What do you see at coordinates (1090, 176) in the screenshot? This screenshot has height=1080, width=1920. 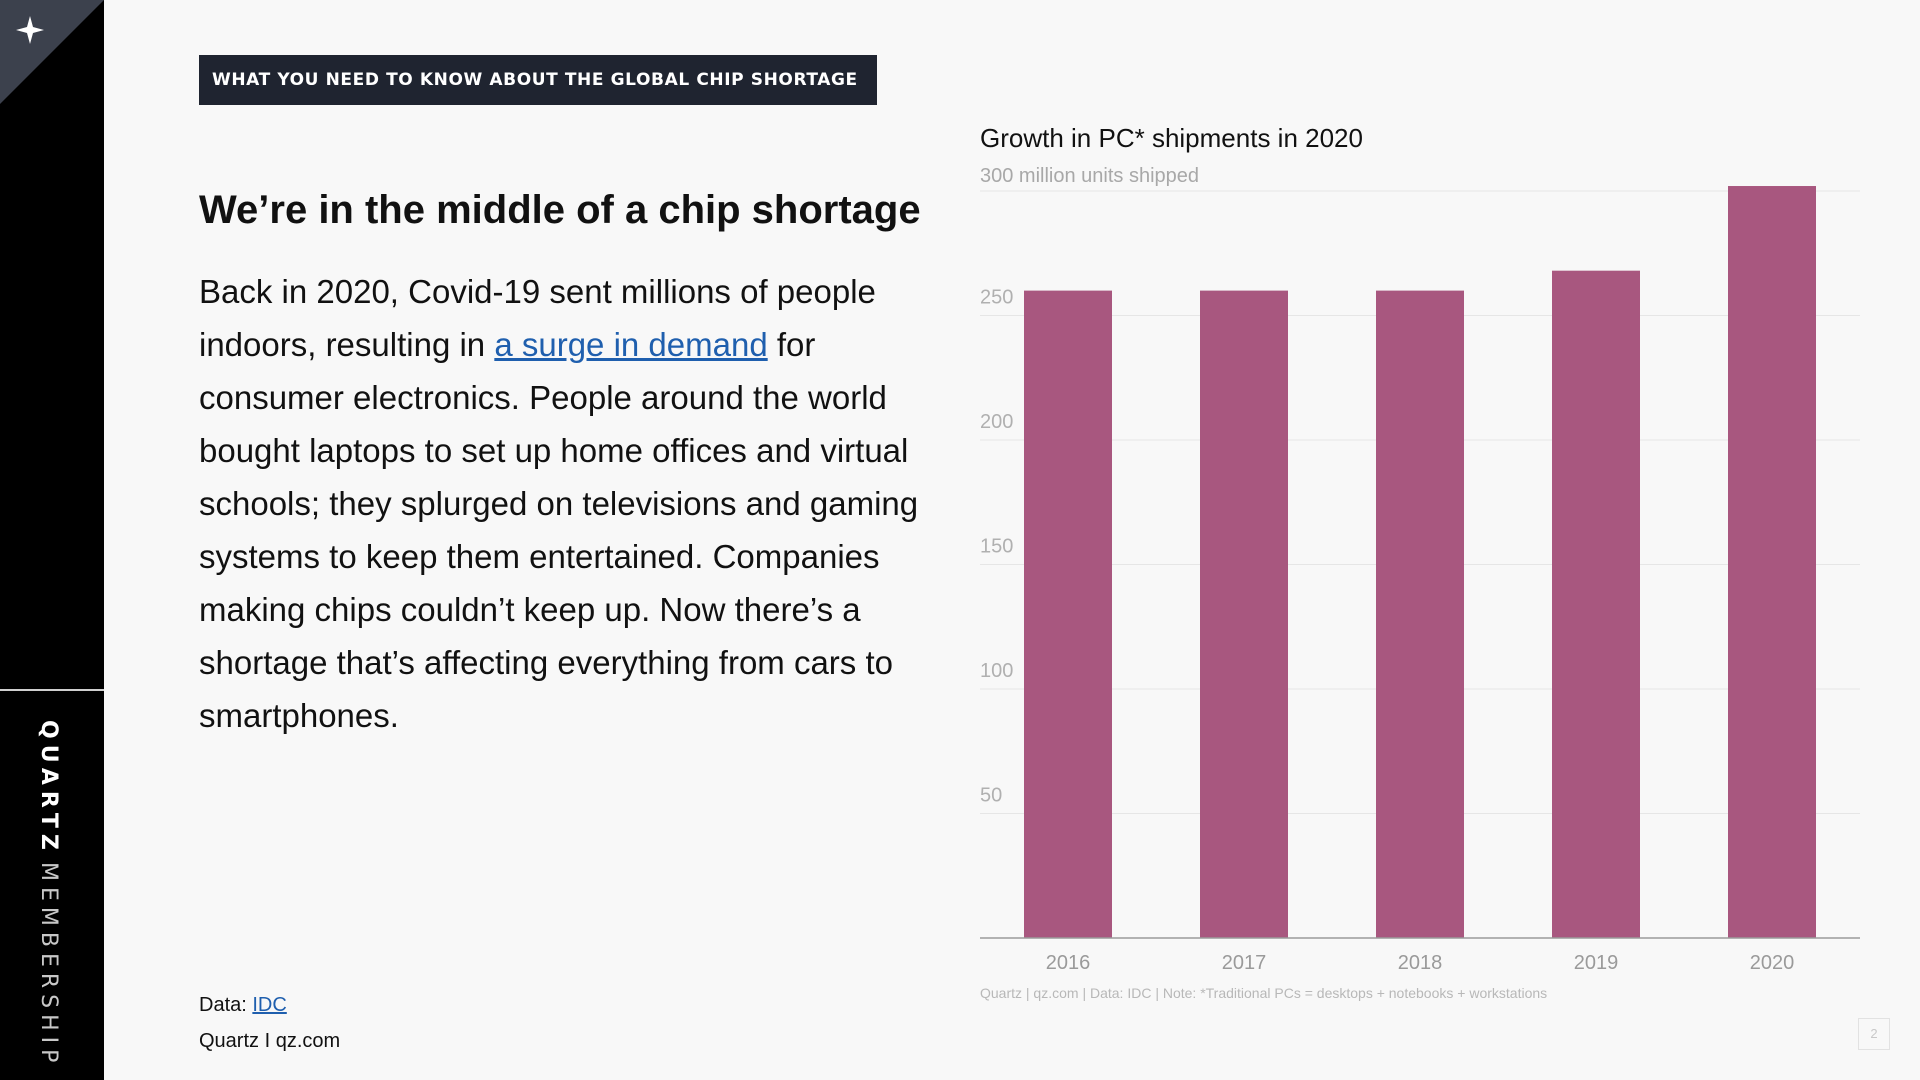 I see `chart-subtitle: 300 million units shipped` at bounding box center [1090, 176].